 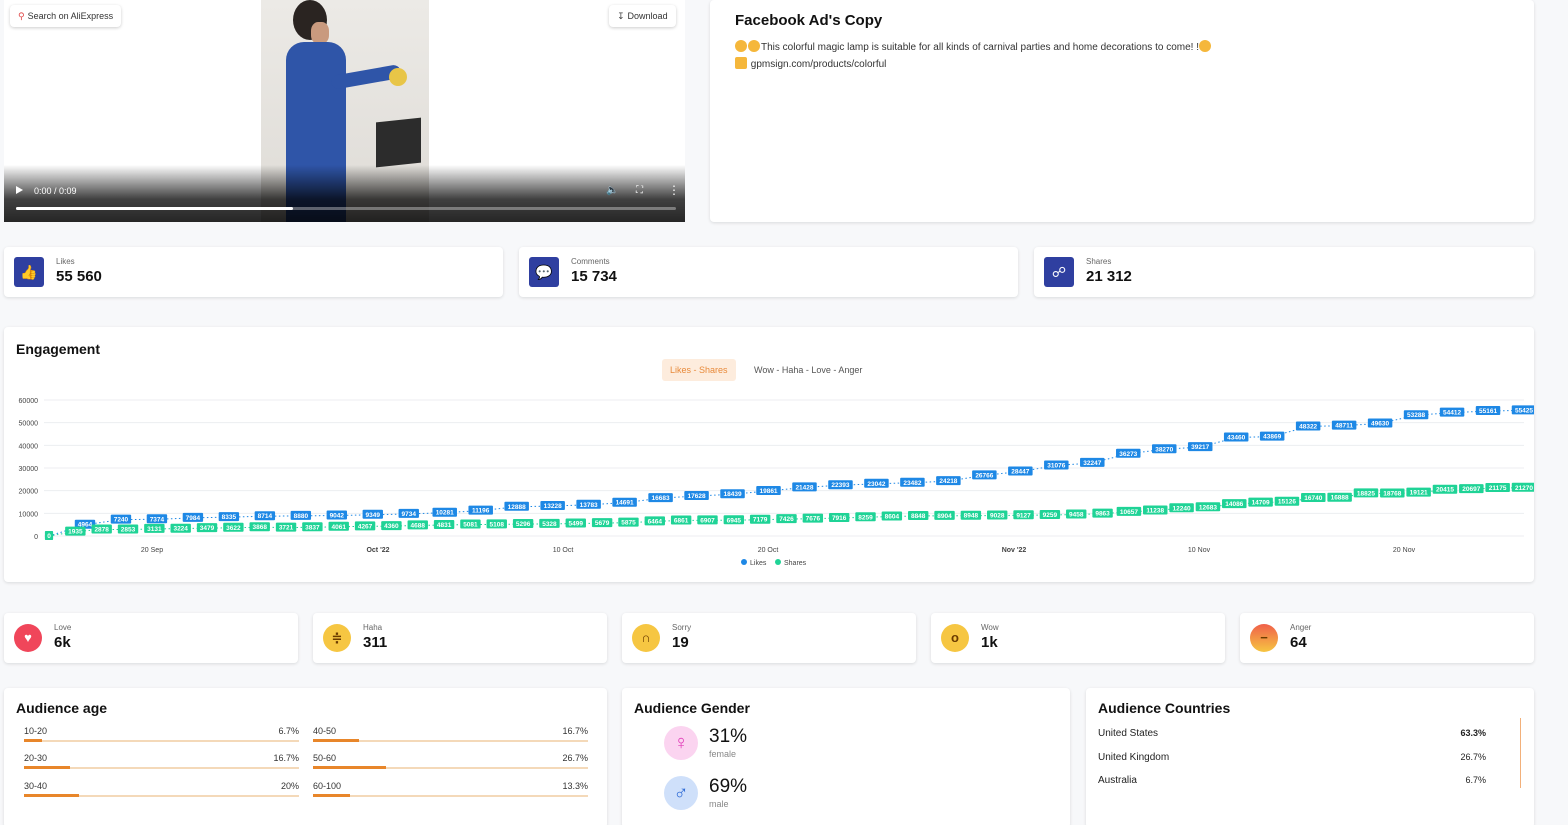 I want to click on download-button: ↧ Download, so click(x=642, y=16).